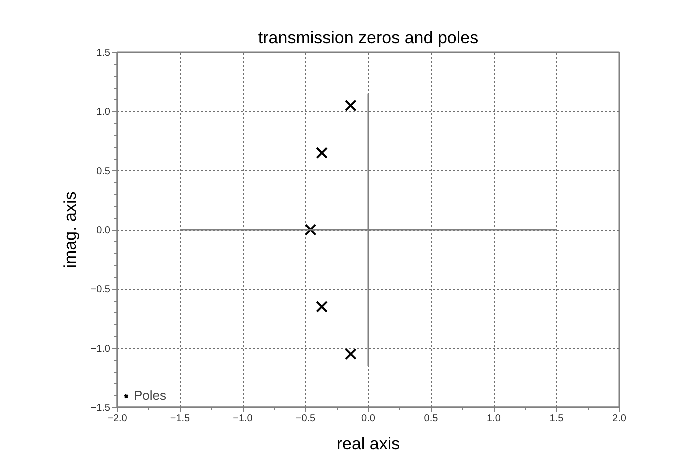 Image resolution: width=688 pixels, height=458 pixels. What do you see at coordinates (70, 230) in the screenshot?
I see `y-axis-title: imag. axis` at bounding box center [70, 230].